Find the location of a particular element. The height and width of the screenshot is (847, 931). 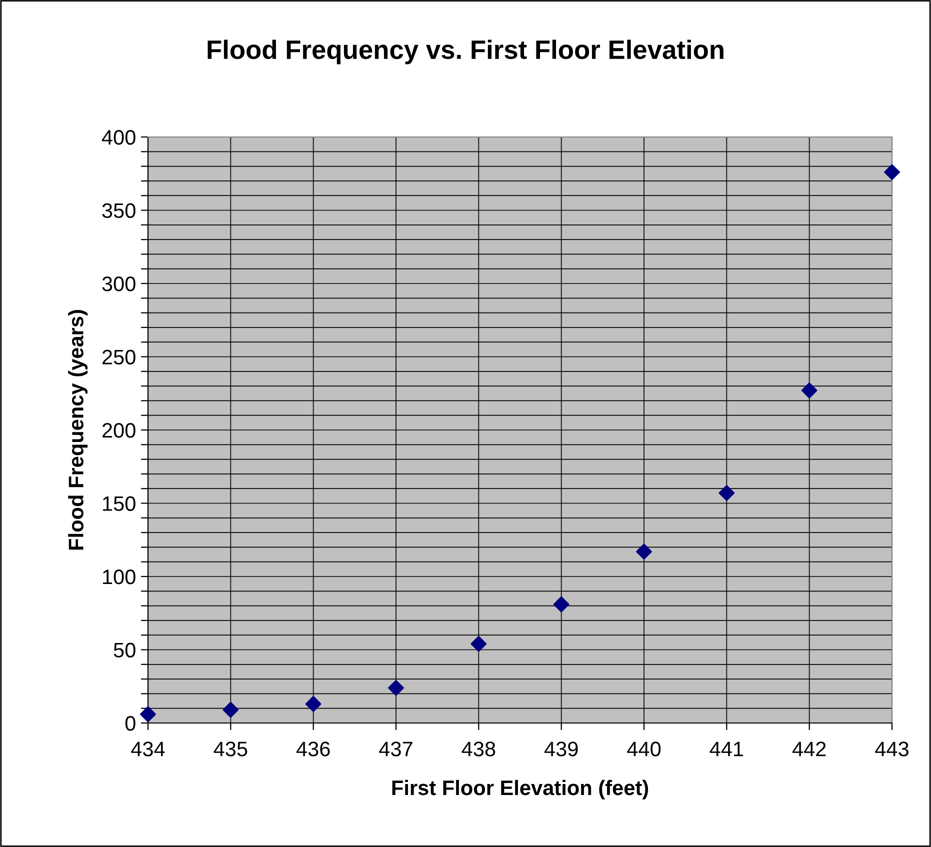

x-tick-label: 442 is located at coordinates (809, 749).